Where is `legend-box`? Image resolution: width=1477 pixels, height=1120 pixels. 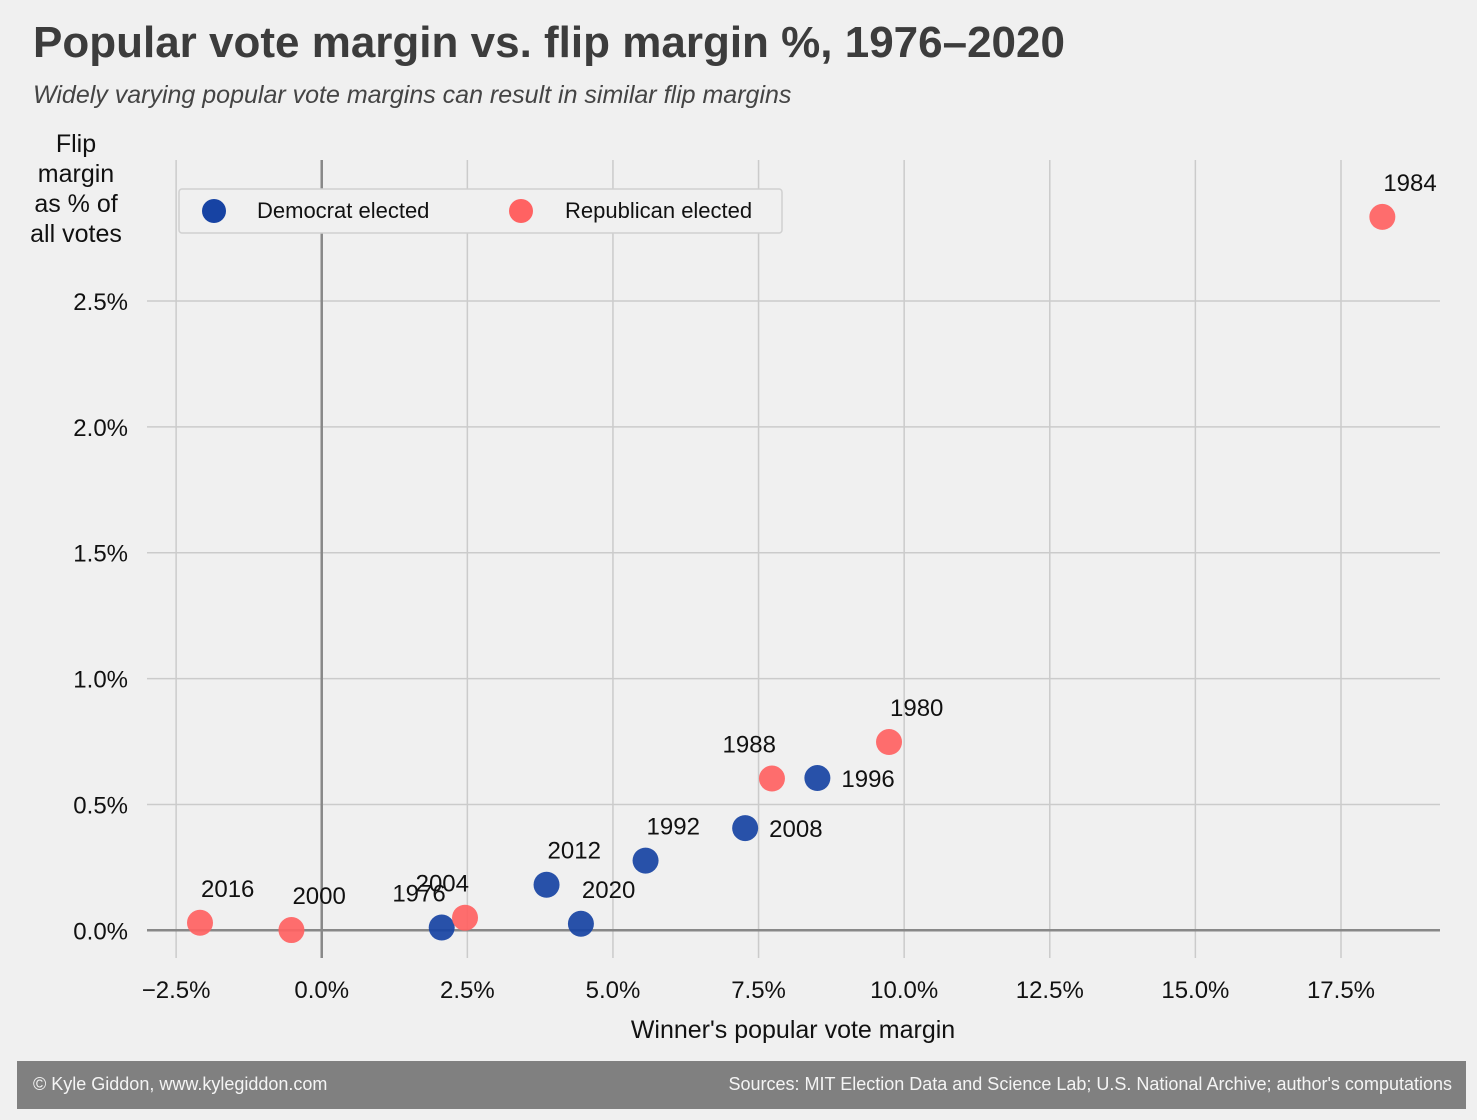
legend-box is located at coordinates (480, 211).